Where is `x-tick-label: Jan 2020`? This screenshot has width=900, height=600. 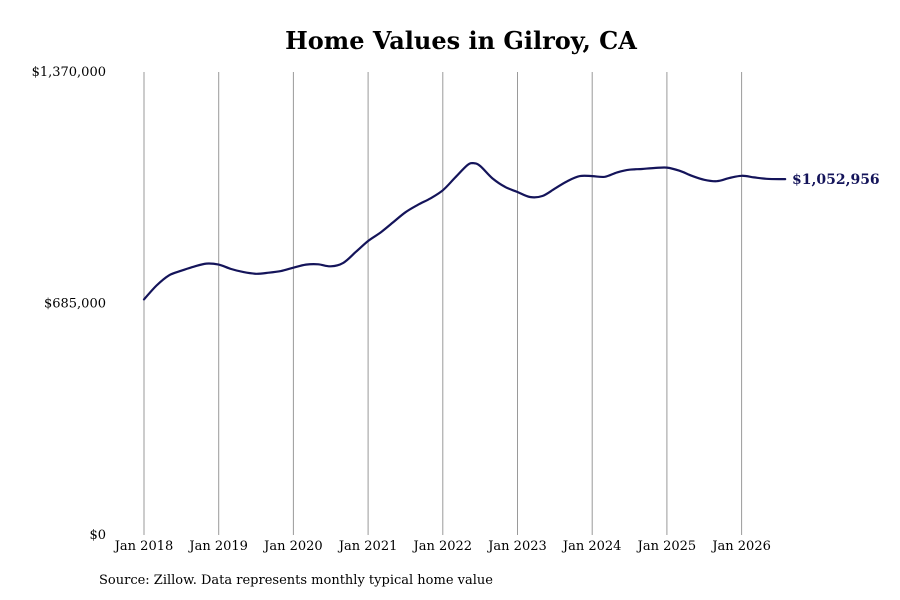
x-tick-label: Jan 2020 is located at coordinates (292, 546).